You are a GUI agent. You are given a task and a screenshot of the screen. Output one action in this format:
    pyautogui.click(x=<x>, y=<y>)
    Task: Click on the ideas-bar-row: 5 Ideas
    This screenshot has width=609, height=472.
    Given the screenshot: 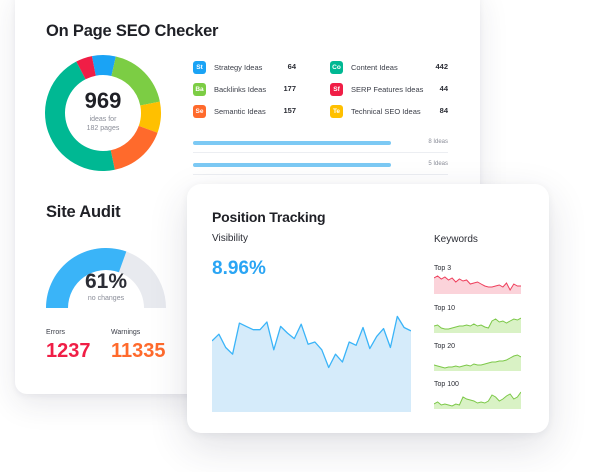 What is the action you would take?
    pyautogui.click(x=320, y=168)
    